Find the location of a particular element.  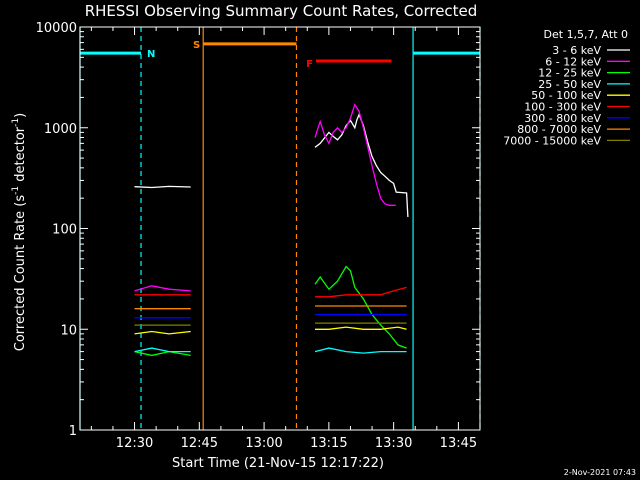

y-tick-label: 100 is located at coordinates (64, 230).